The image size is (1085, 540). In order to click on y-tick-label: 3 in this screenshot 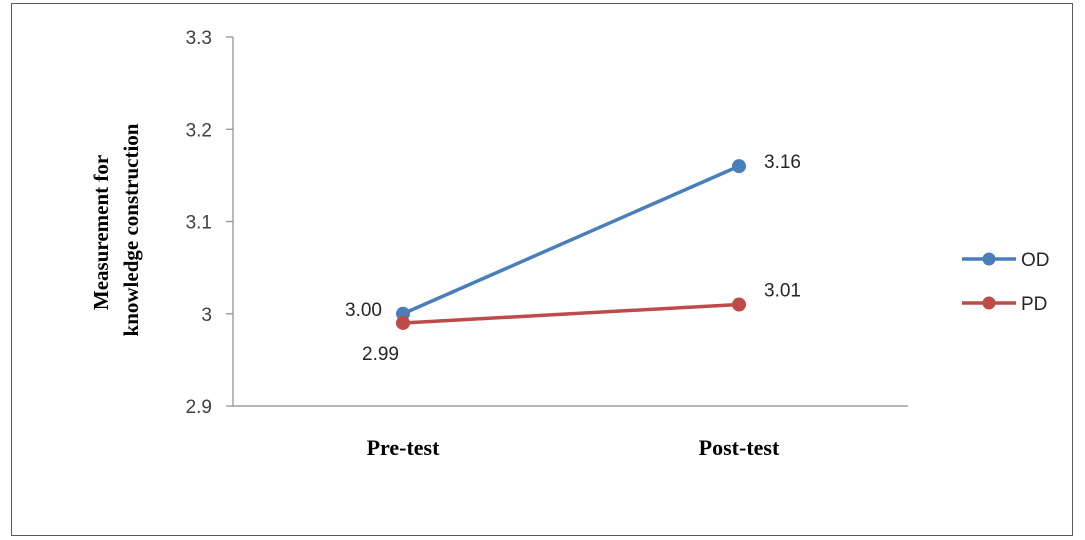, I will do `click(206, 315)`.